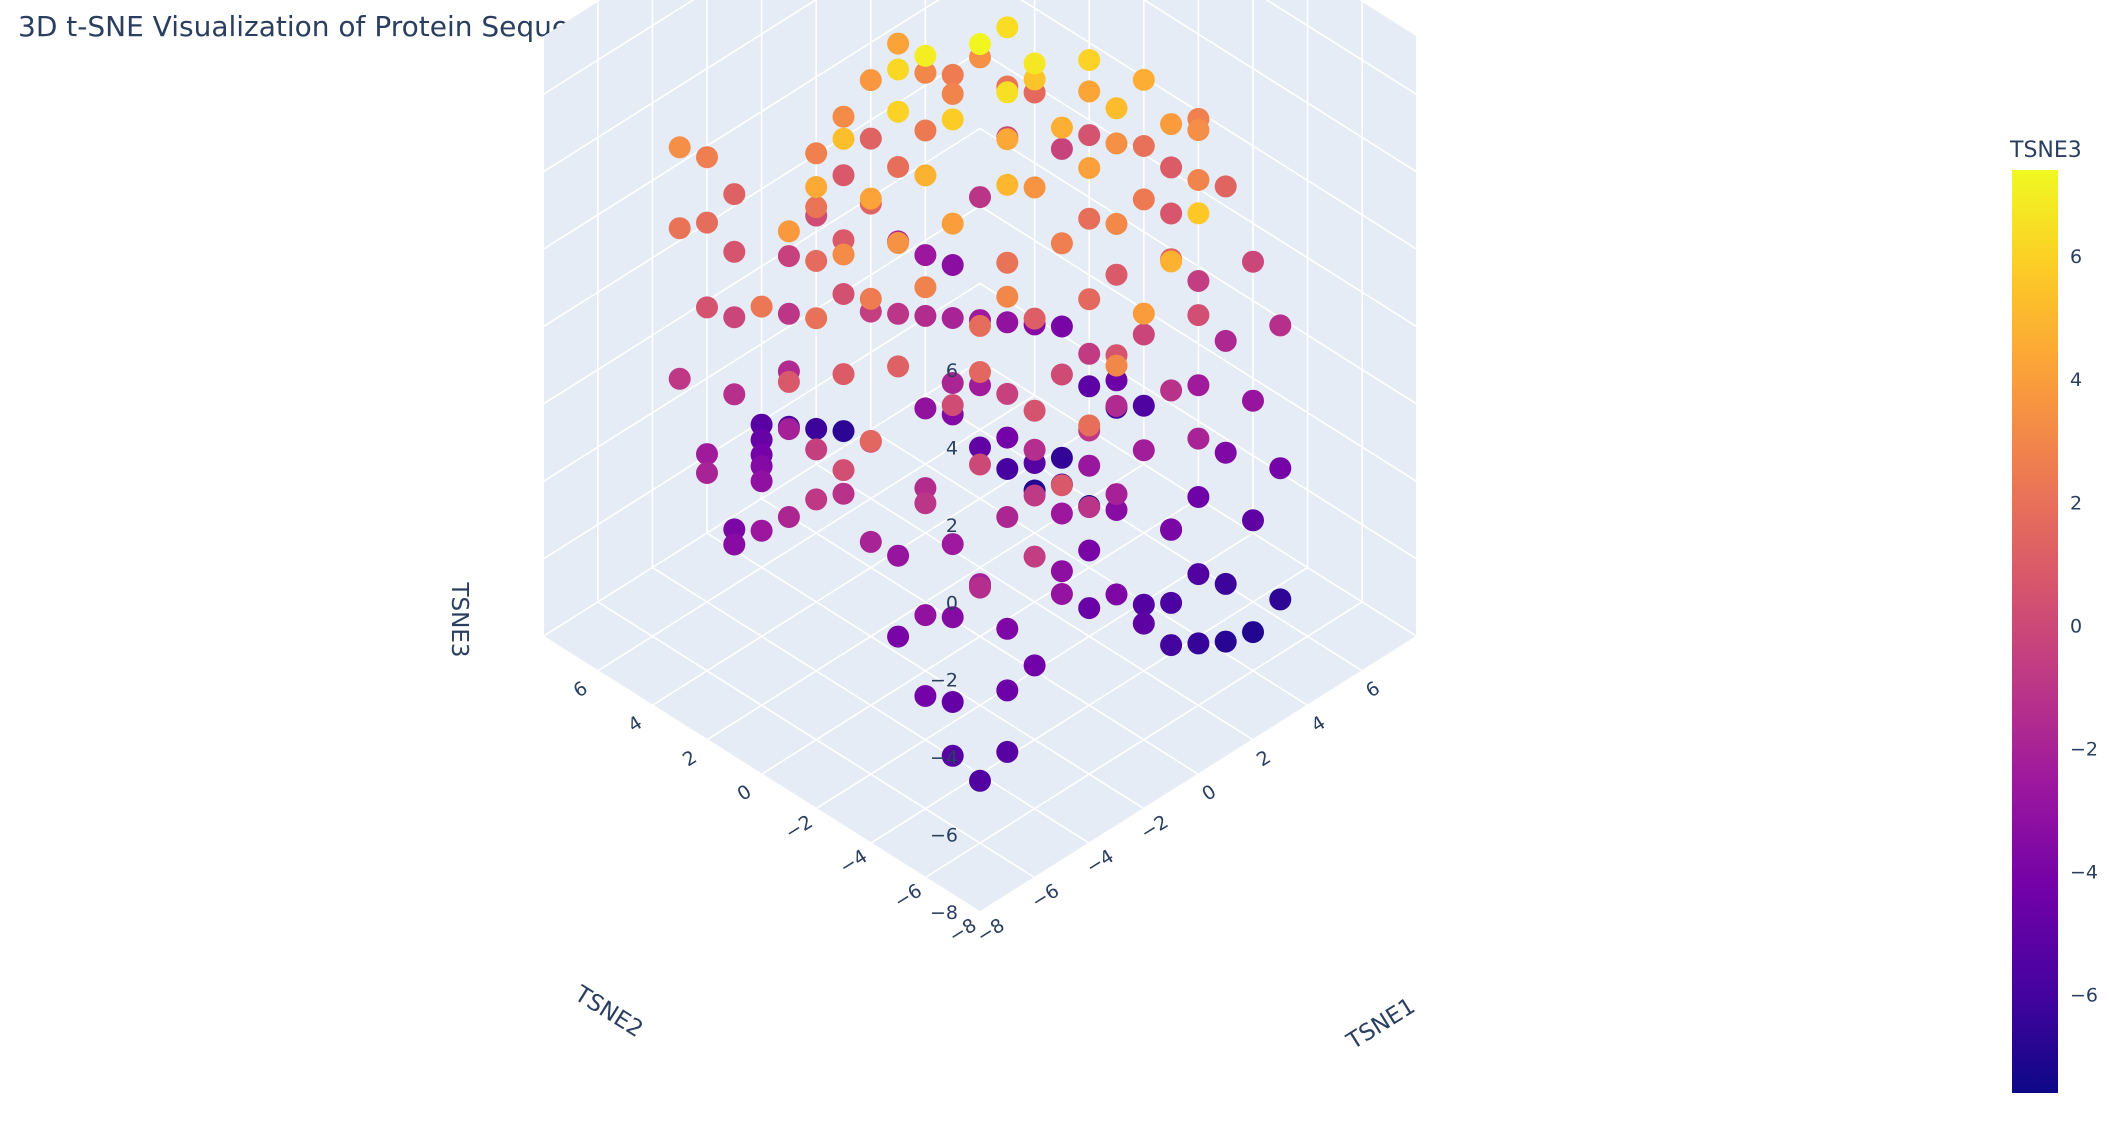 The height and width of the screenshot is (1126, 2112). What do you see at coordinates (1264, 758) in the screenshot?
I see `tick-label-x: 2` at bounding box center [1264, 758].